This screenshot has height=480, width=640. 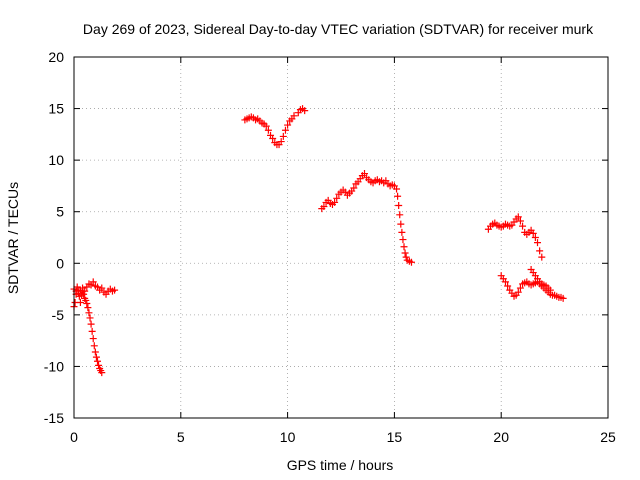 I want to click on y-tick-label: 0, so click(x=60, y=263).